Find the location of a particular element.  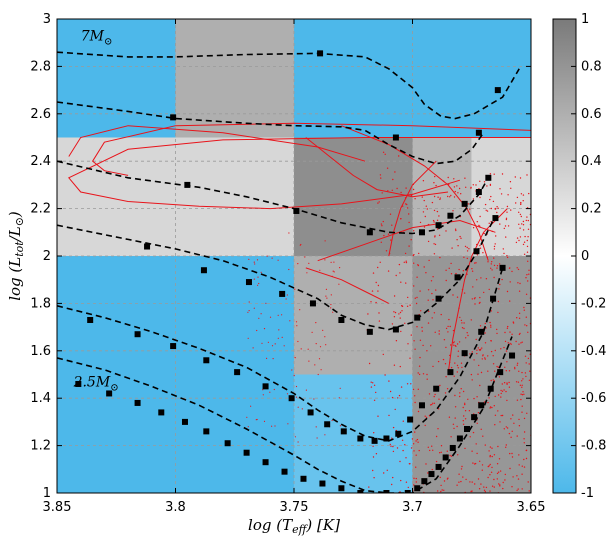

colorbar-tick-label: 0.2 is located at coordinates (591, 209).